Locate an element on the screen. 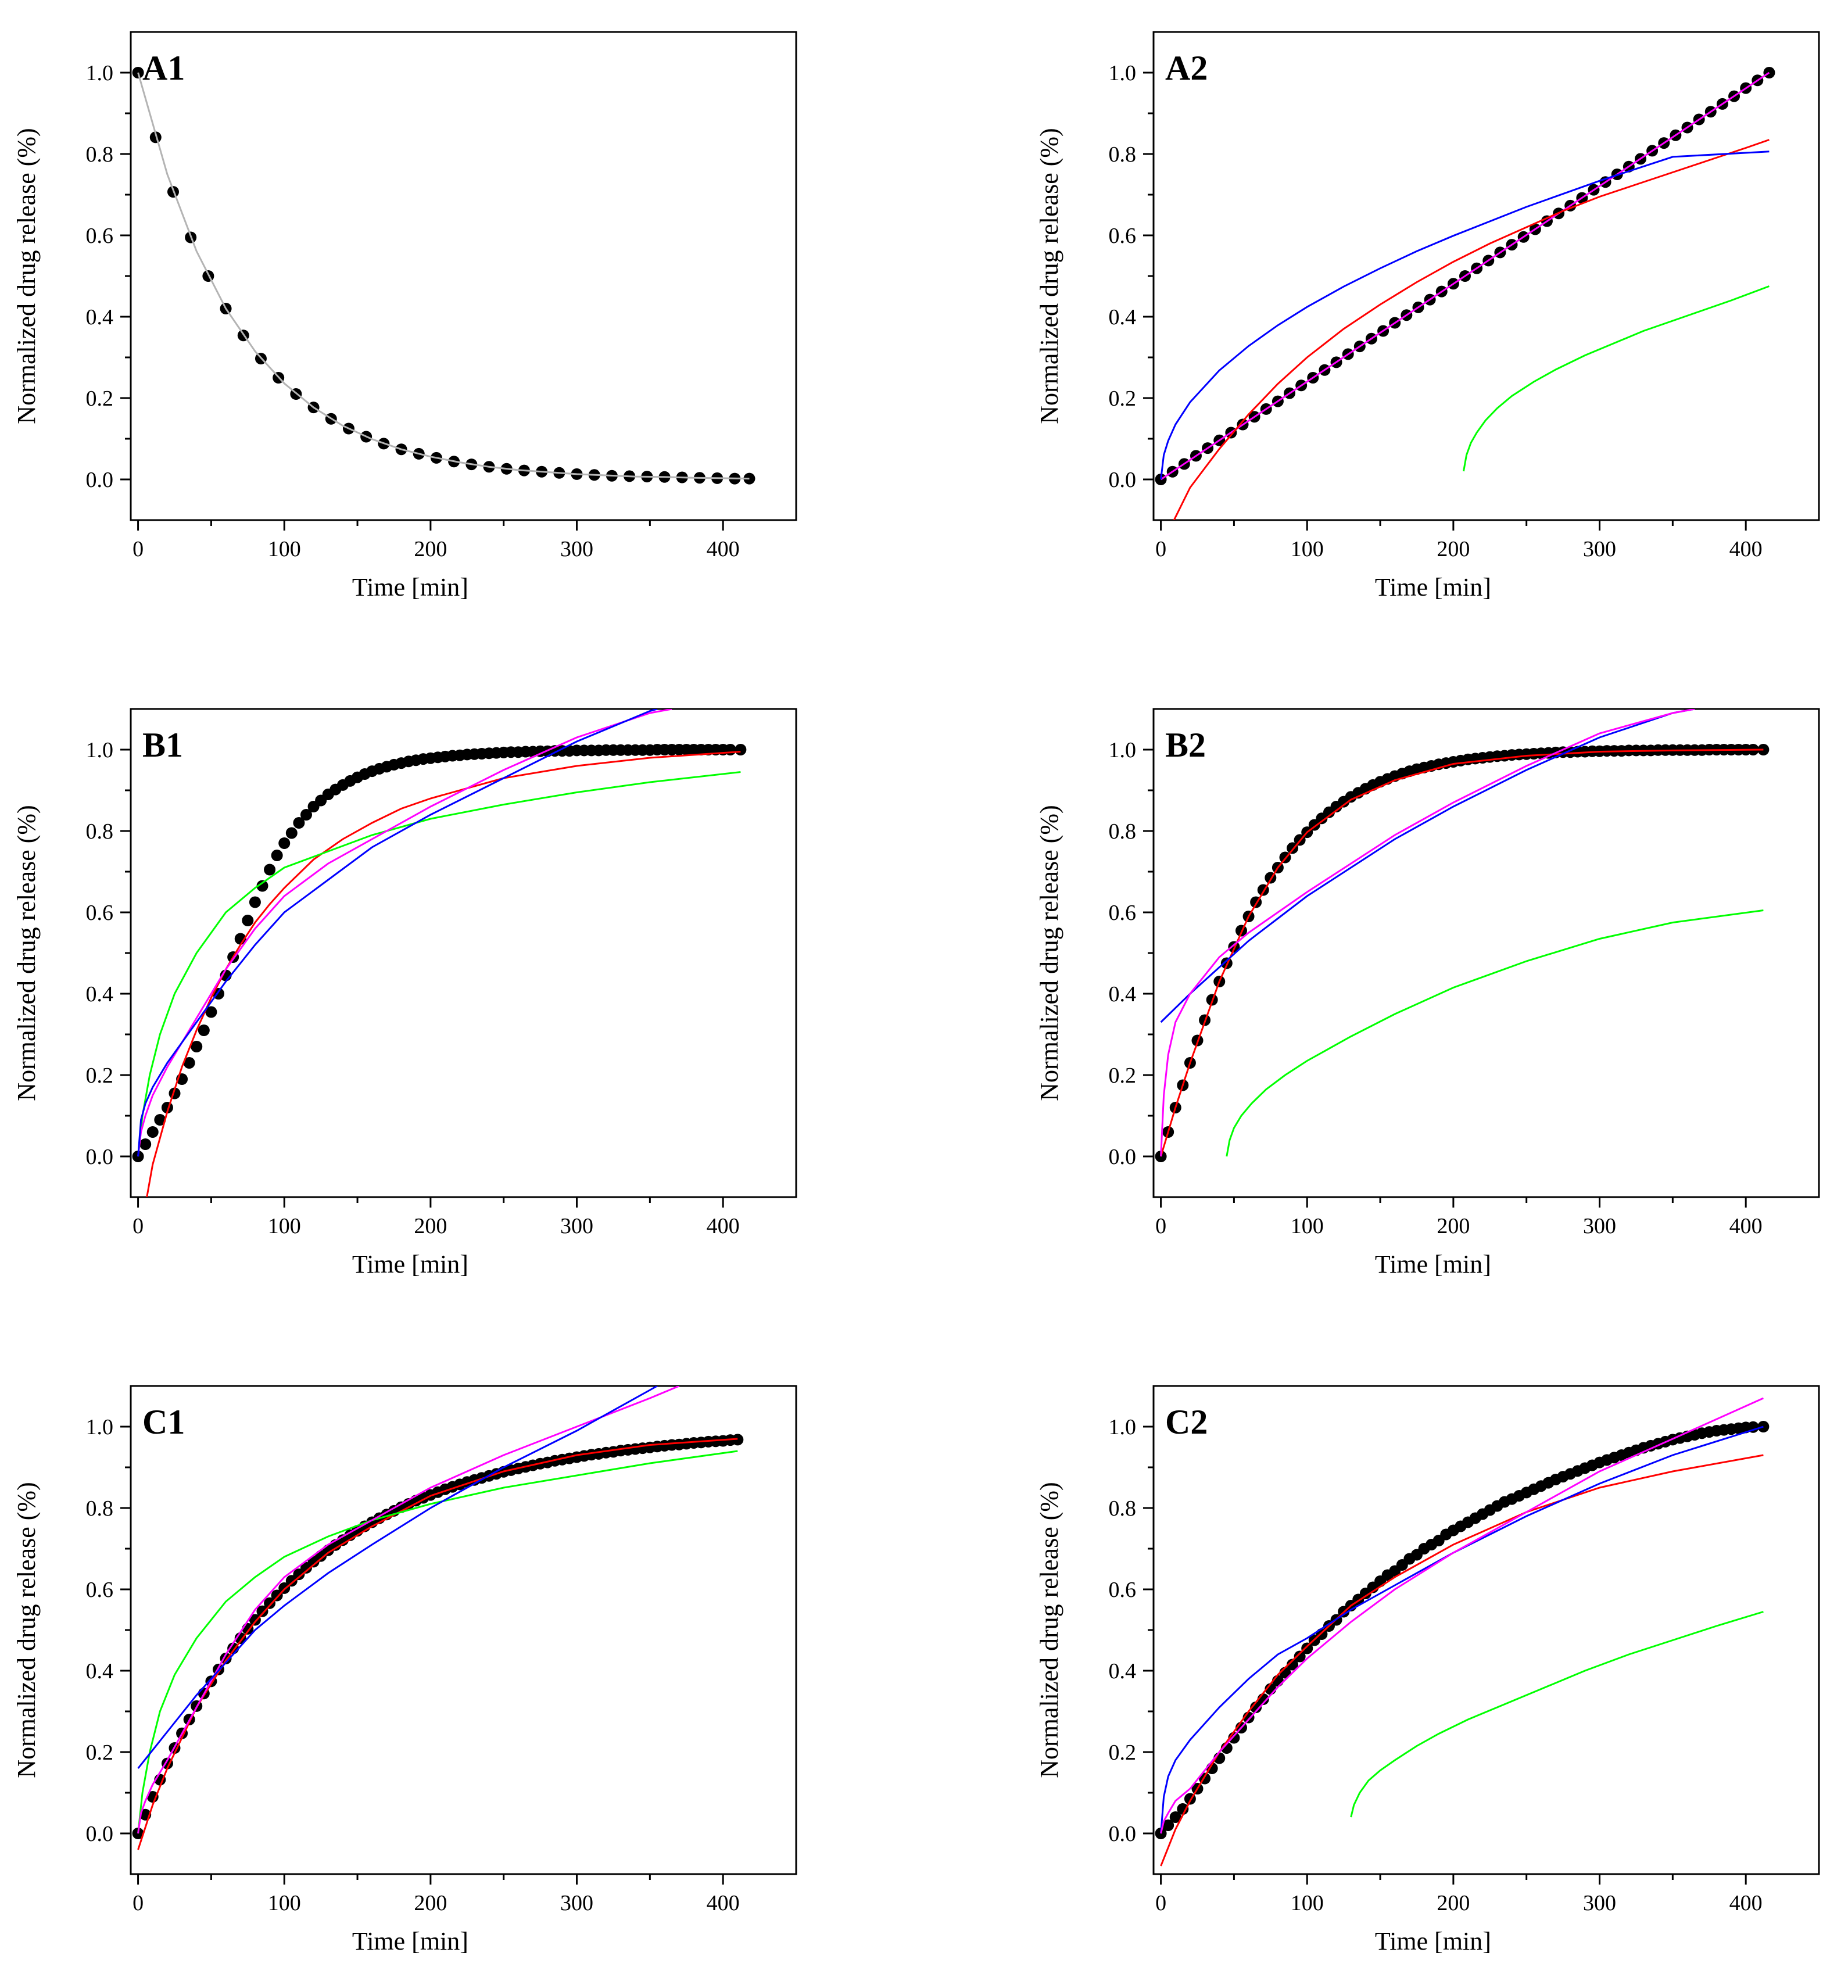 This screenshot has width=1848, height=1988. panel-label: B1 is located at coordinates (162, 745).